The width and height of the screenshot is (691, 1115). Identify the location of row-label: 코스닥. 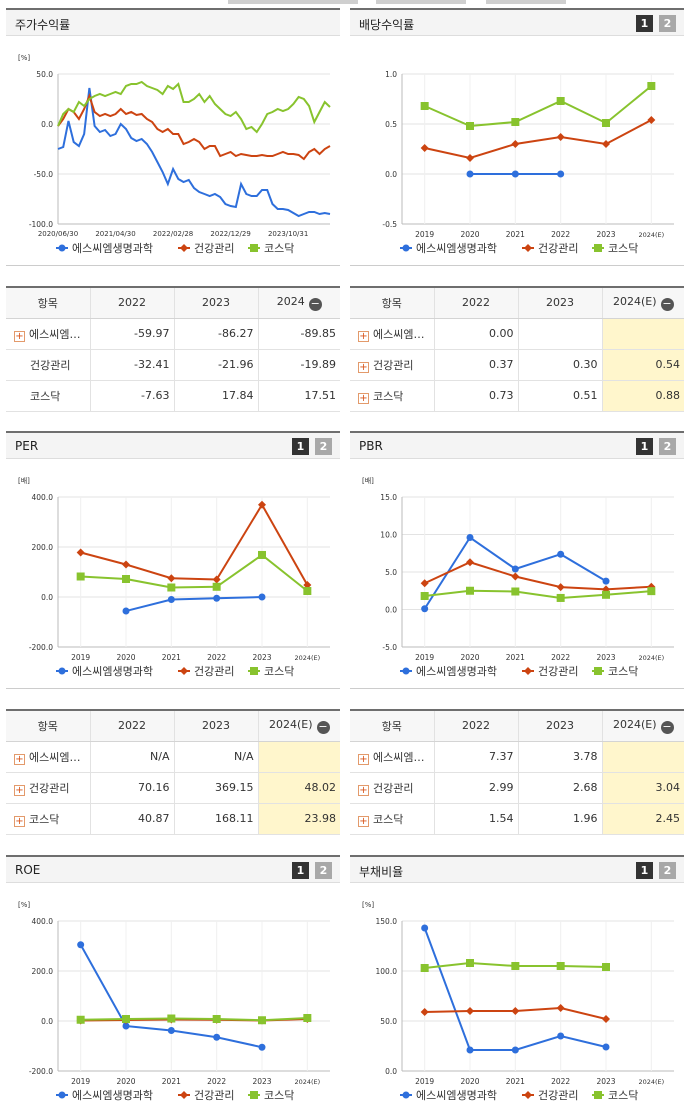
(44, 819).